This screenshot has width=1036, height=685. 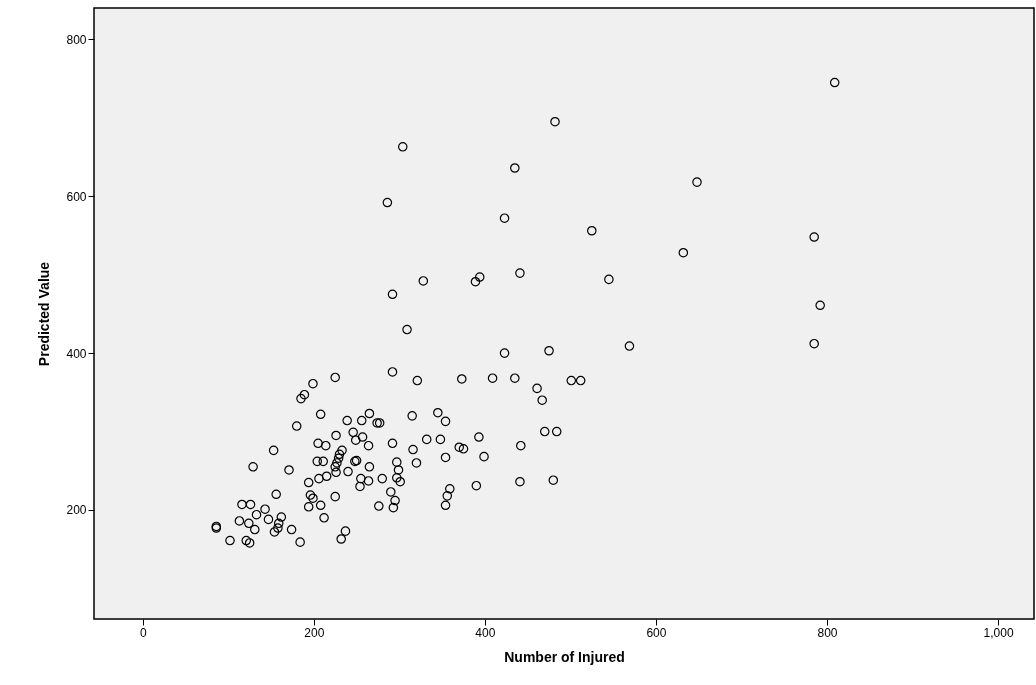 I want to click on x-tick-label: 1,000, so click(x=998, y=632).